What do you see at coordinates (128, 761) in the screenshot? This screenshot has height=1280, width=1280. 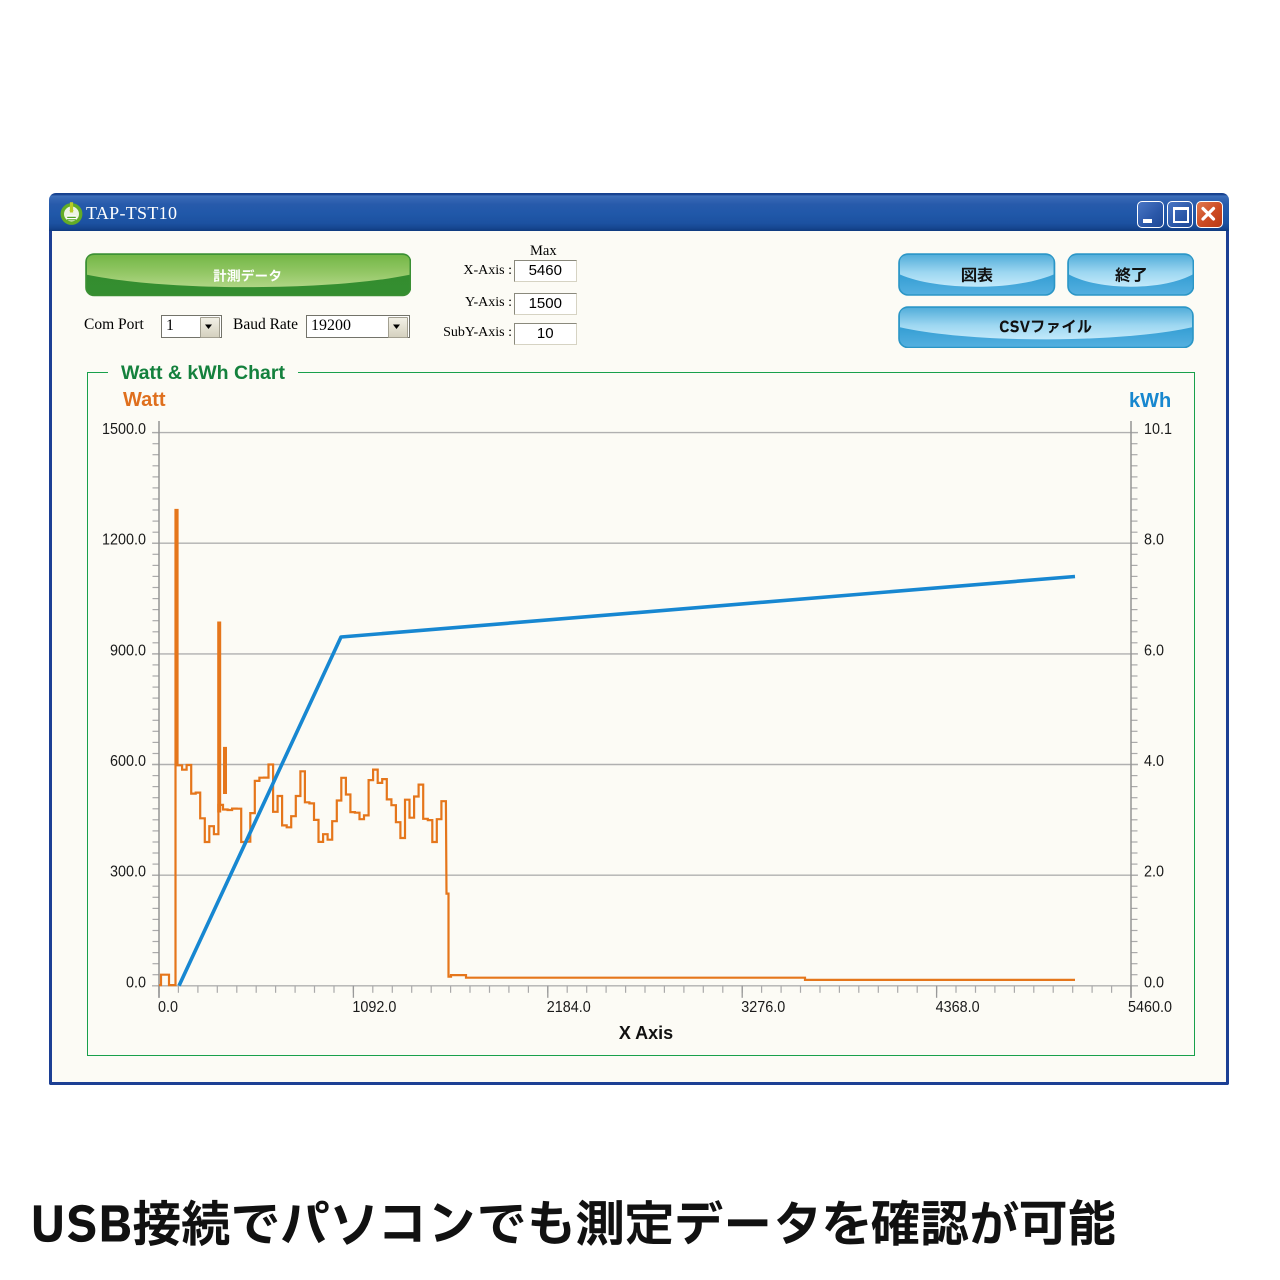 I see `svg-text: 600.0` at bounding box center [128, 761].